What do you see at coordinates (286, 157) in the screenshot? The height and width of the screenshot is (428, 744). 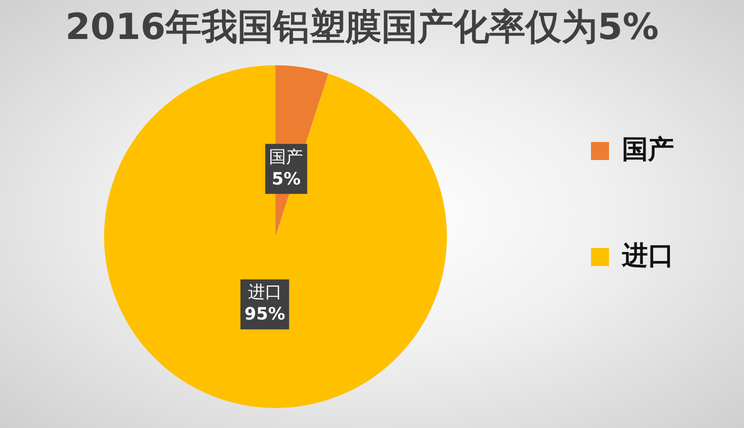 I see `slice-label: 国产` at bounding box center [286, 157].